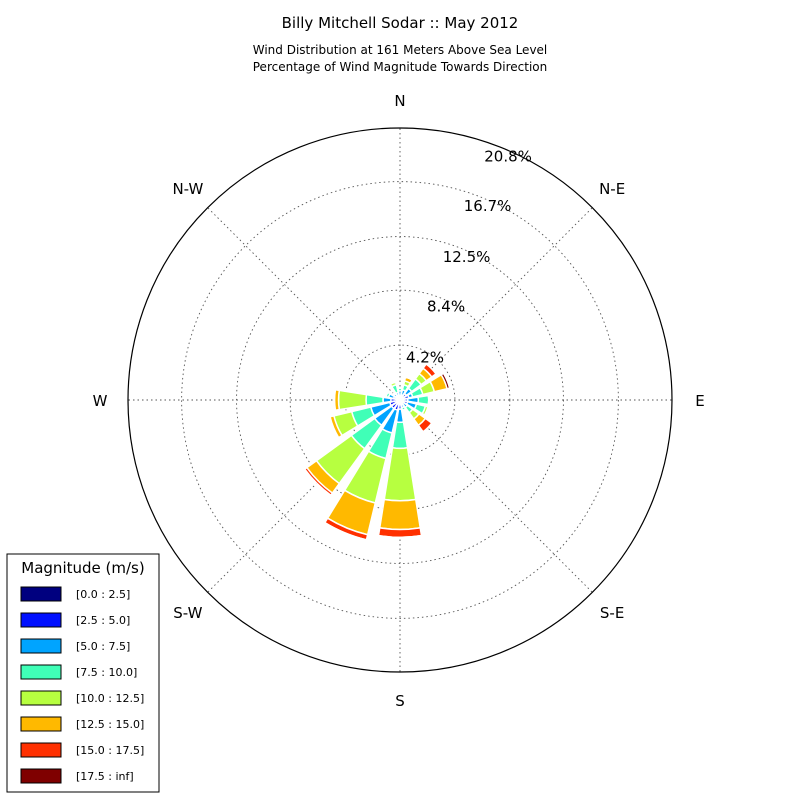  Describe the element at coordinates (699, 401) in the screenshot. I see `direction-label-e: E` at that location.